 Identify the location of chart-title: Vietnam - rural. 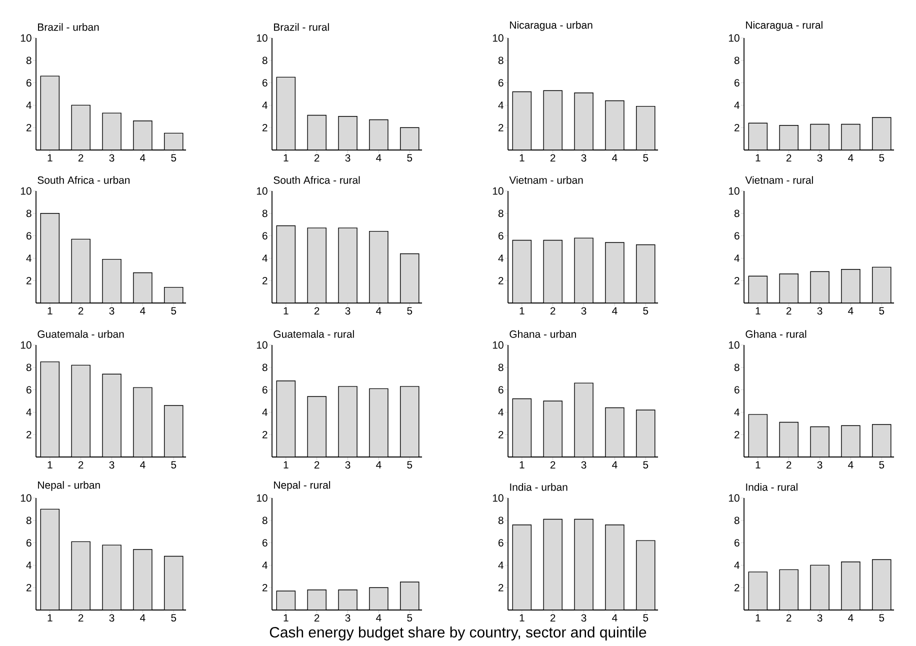
(779, 180).